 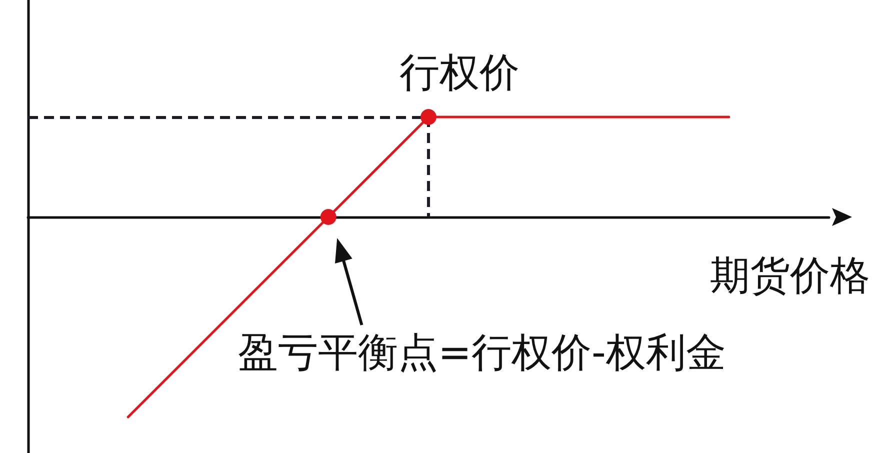 I want to click on annotation: 行权价, so click(x=460, y=73).